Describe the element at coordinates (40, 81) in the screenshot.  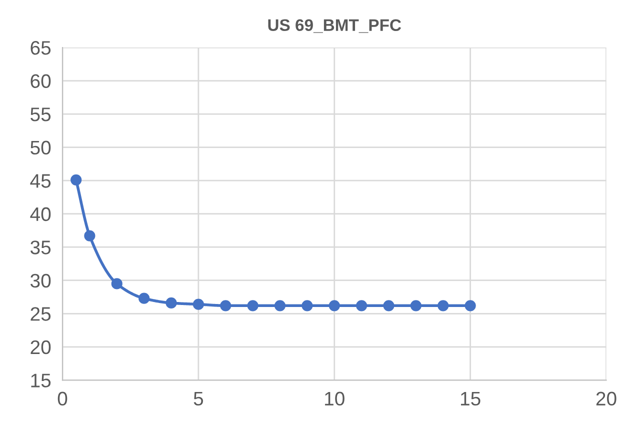
I see `y-tick-label: 60` at that location.